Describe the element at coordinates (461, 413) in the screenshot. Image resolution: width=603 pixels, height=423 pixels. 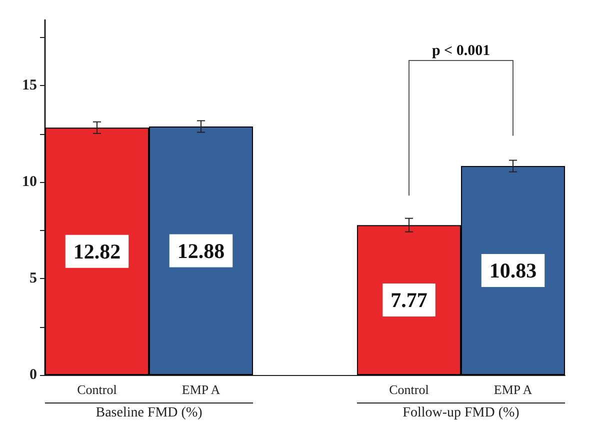
I see `text: Follow-up FMD (%)` at that location.